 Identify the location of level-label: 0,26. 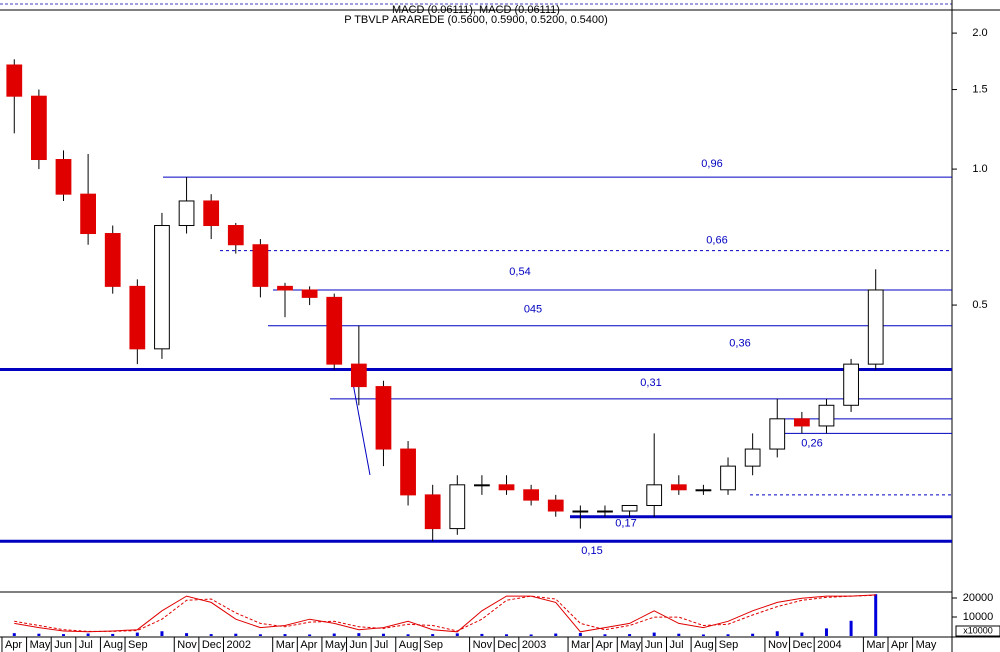
(811, 443).